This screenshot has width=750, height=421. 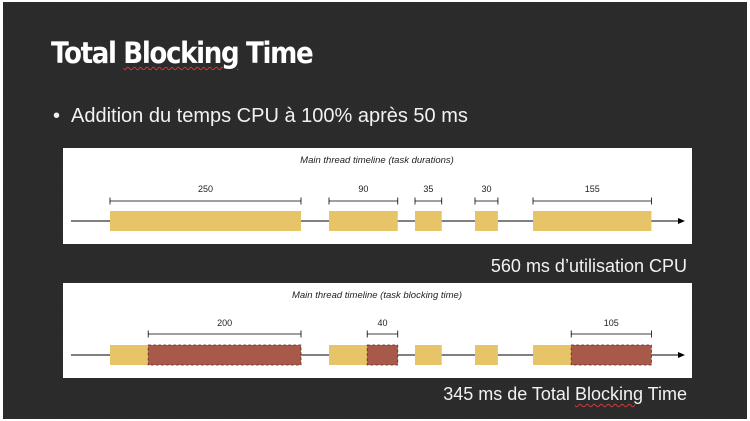 I want to click on diagram-title: Main thread timeline (task durations), so click(x=377, y=160).